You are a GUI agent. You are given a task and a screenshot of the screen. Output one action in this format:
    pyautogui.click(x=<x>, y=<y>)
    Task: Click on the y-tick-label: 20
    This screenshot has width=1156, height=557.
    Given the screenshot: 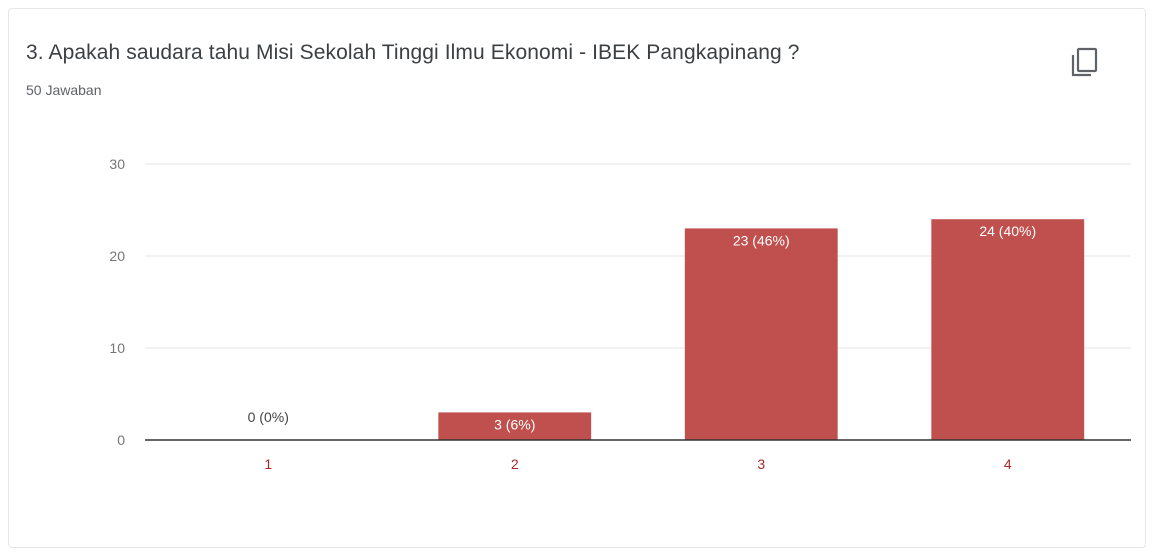 What is the action you would take?
    pyautogui.click(x=117, y=256)
    